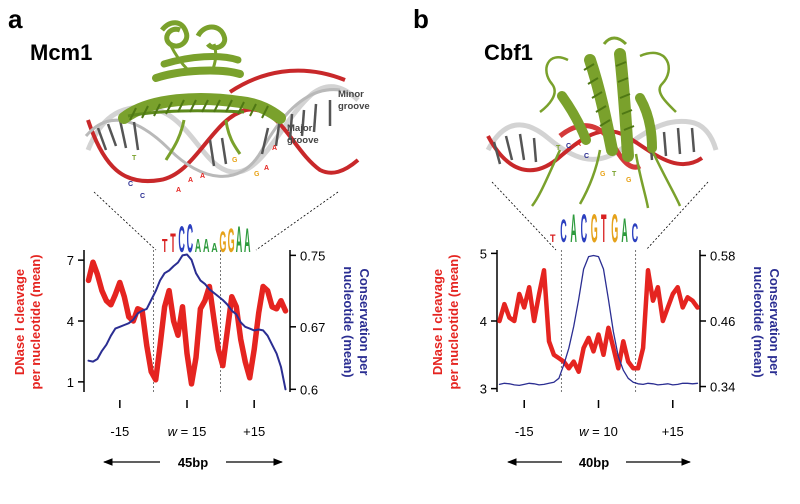 The height and width of the screenshot is (504, 800). I want to click on right-y-tick-label: 0.34, so click(722, 387).